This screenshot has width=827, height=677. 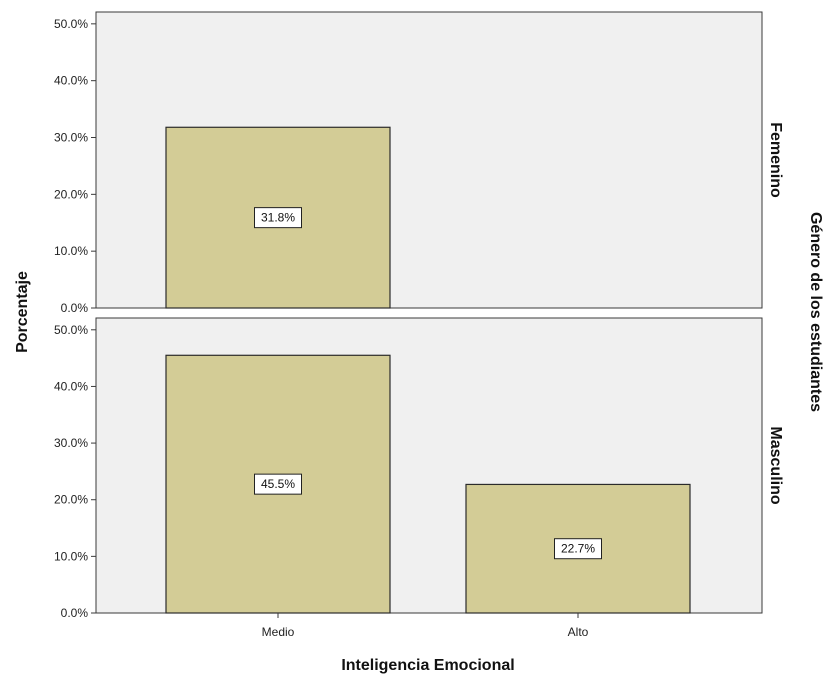 I want to click on data-label: 45.5%, so click(x=278, y=484).